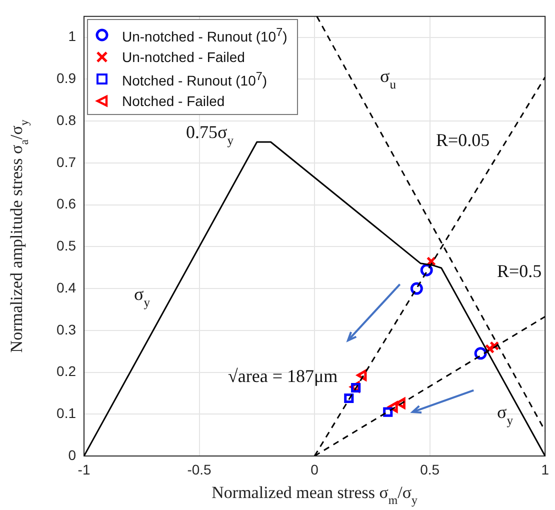  What do you see at coordinates (66, 371) in the screenshot?
I see `y-tick-label: 0.2` at bounding box center [66, 371].